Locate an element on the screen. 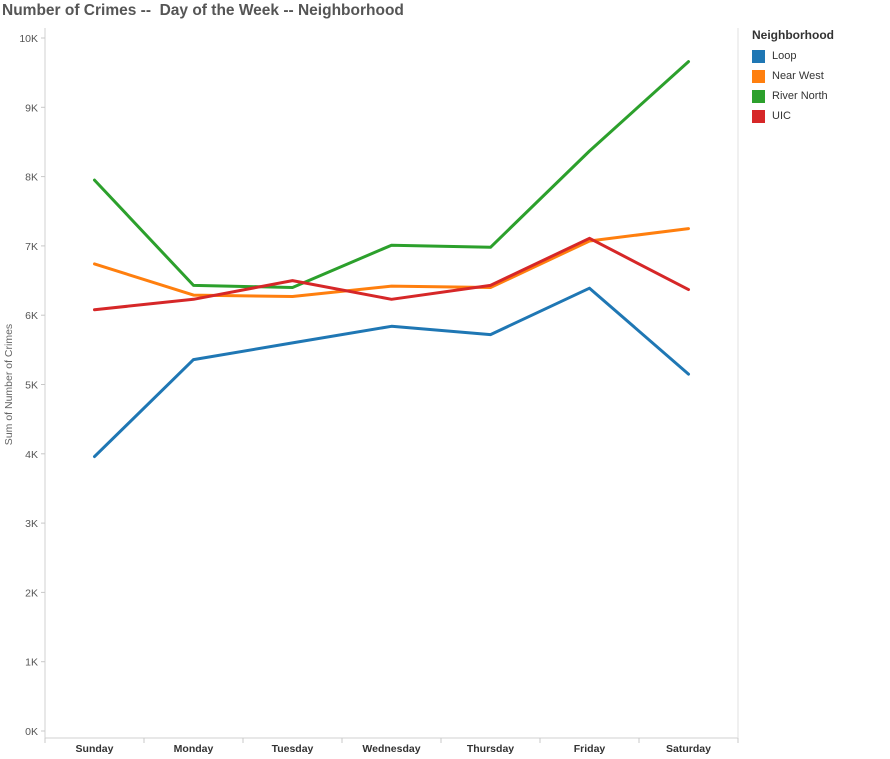  x-tick-label: Friday is located at coordinates (590, 749).